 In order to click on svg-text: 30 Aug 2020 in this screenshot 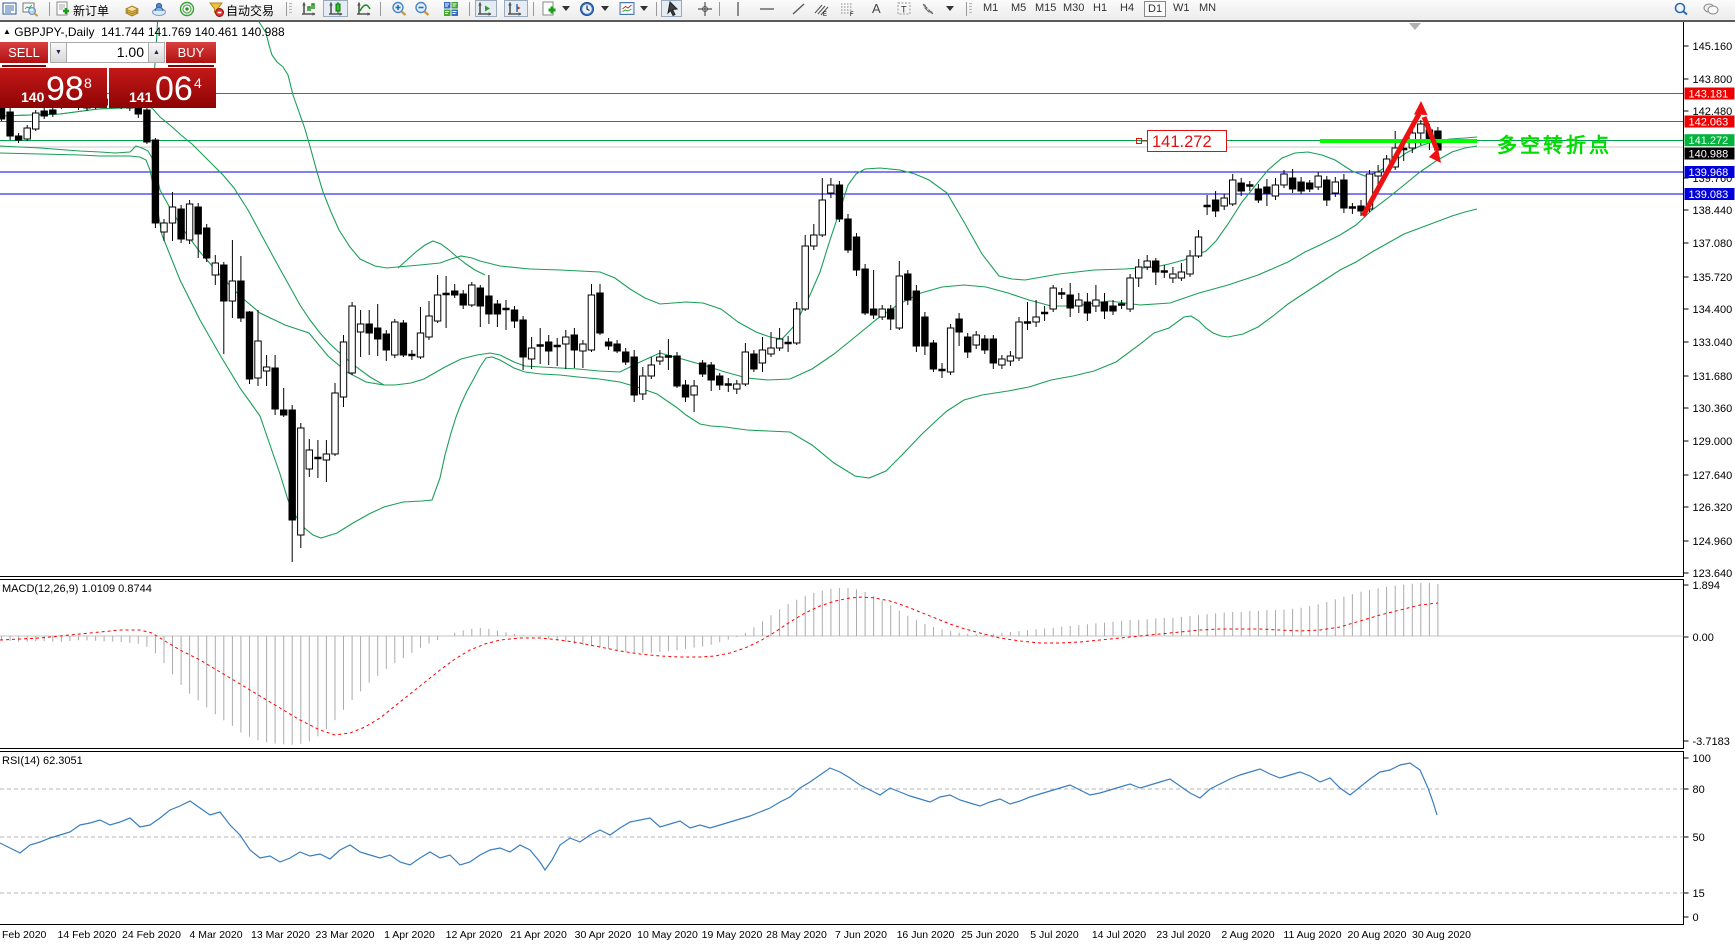, I will do `click(1441, 935)`.